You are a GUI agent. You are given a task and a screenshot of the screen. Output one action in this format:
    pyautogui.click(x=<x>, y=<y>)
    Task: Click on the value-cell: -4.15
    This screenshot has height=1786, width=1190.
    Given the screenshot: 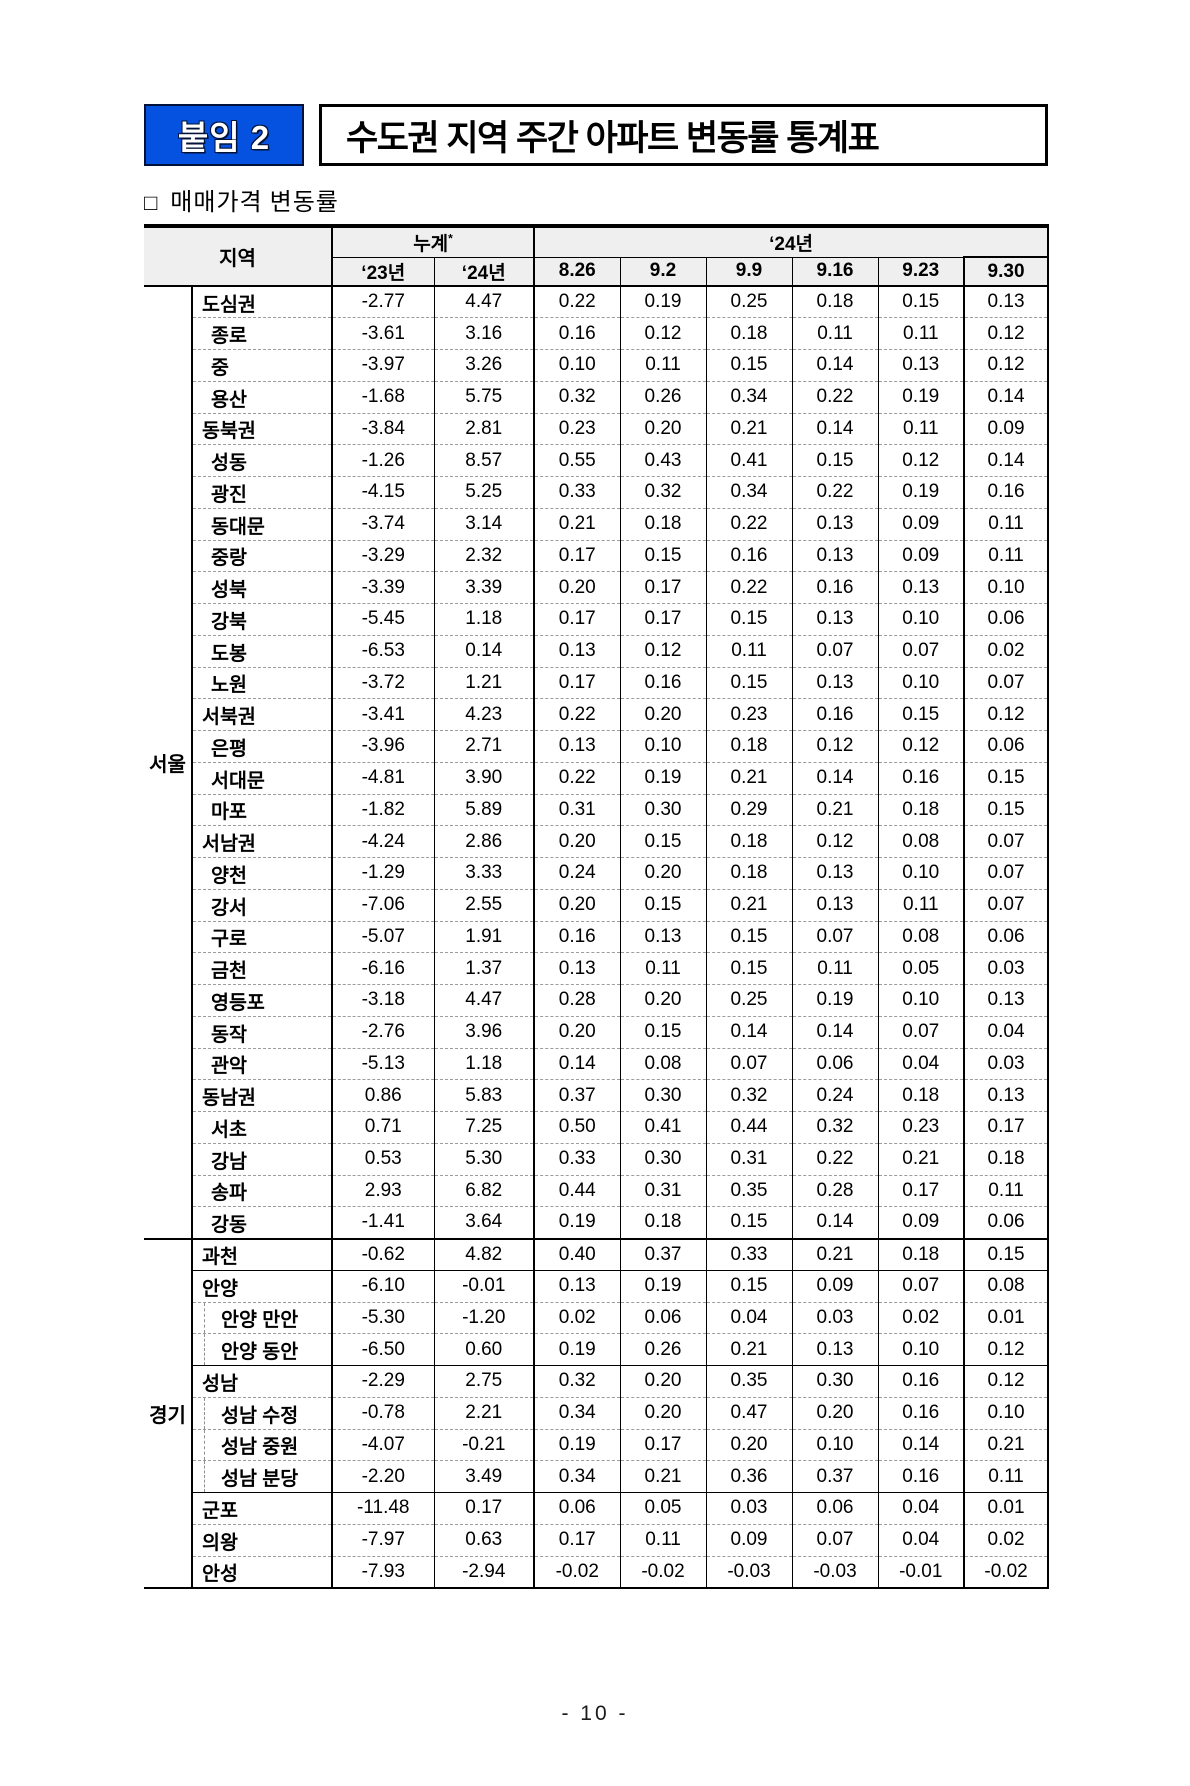 What is the action you would take?
    pyautogui.click(x=382, y=492)
    